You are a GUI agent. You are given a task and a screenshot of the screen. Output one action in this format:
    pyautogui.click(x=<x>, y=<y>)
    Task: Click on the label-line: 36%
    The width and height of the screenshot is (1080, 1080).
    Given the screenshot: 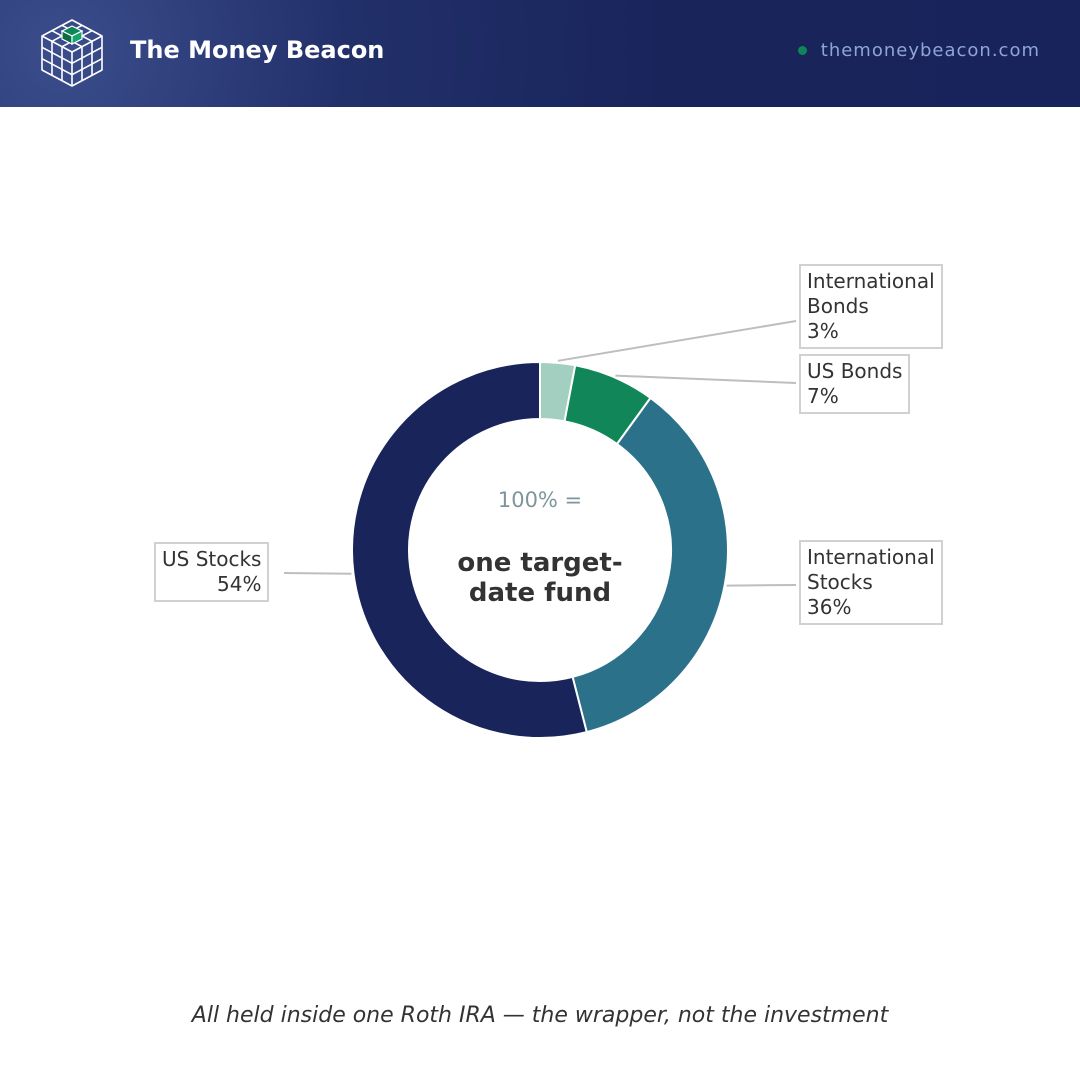 What is the action you would take?
    pyautogui.click(x=829, y=607)
    